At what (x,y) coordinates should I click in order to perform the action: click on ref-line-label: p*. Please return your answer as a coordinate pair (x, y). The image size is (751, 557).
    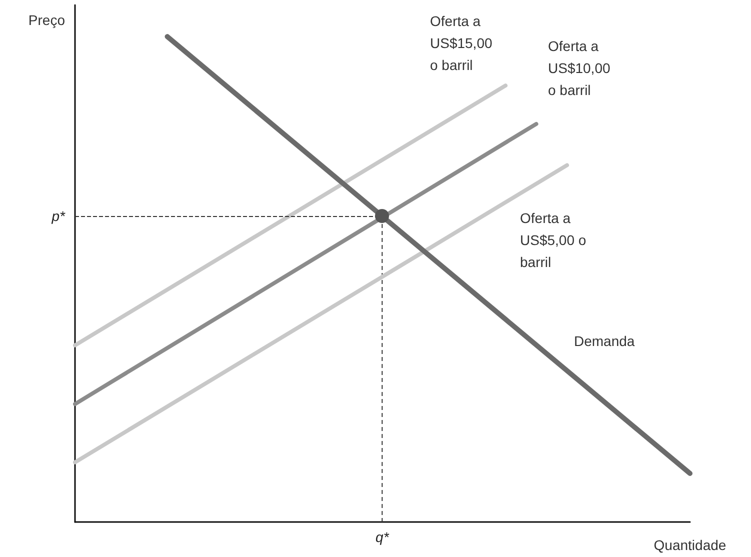
    Looking at the image, I should click on (58, 216).